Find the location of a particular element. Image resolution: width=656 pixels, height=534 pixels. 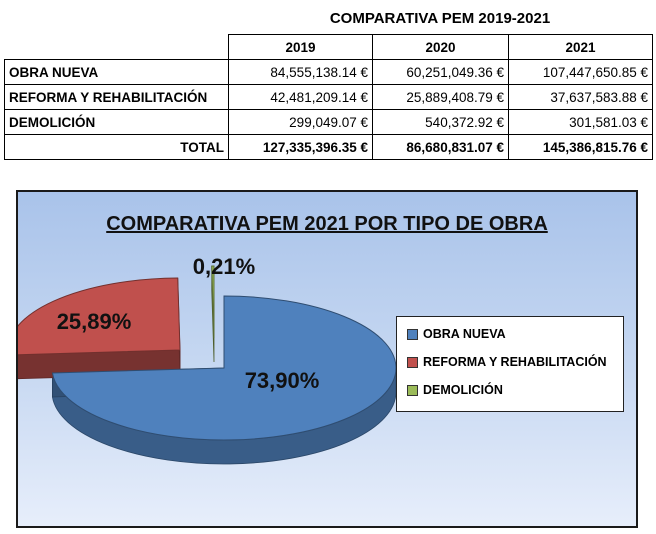

legend-item: DEMOLICIÓN is located at coordinates (455, 390).